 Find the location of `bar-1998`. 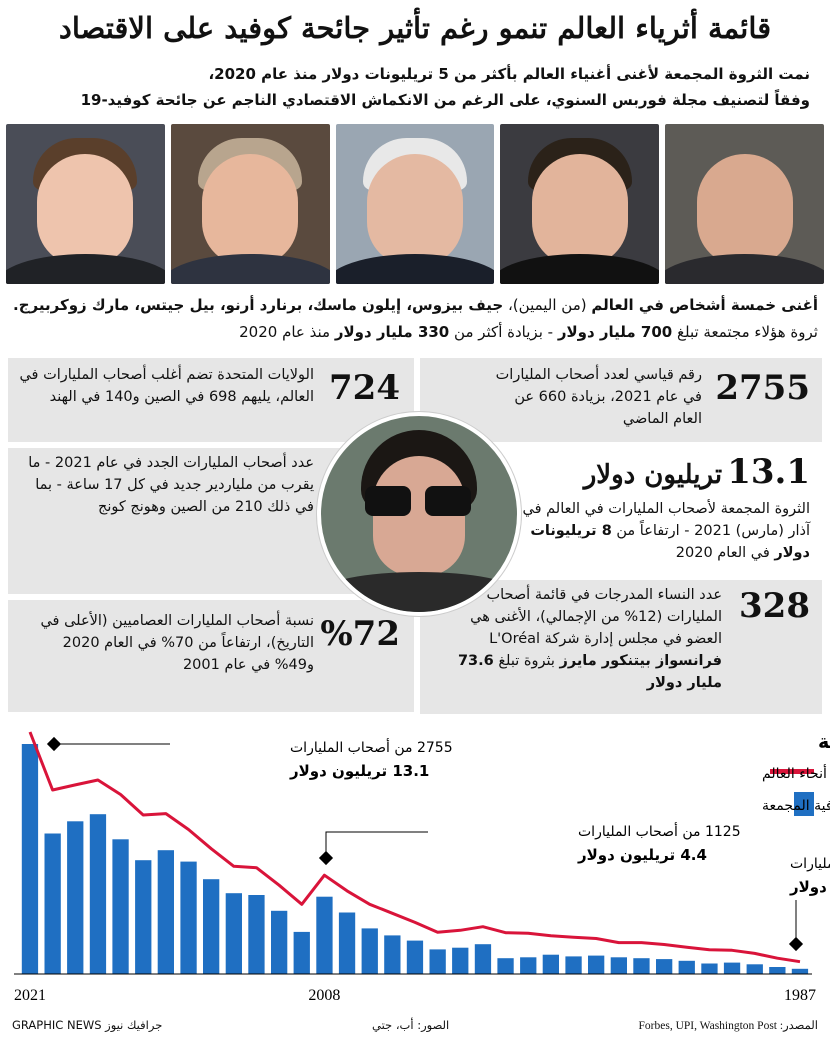

bar-1998 is located at coordinates (550, 964).